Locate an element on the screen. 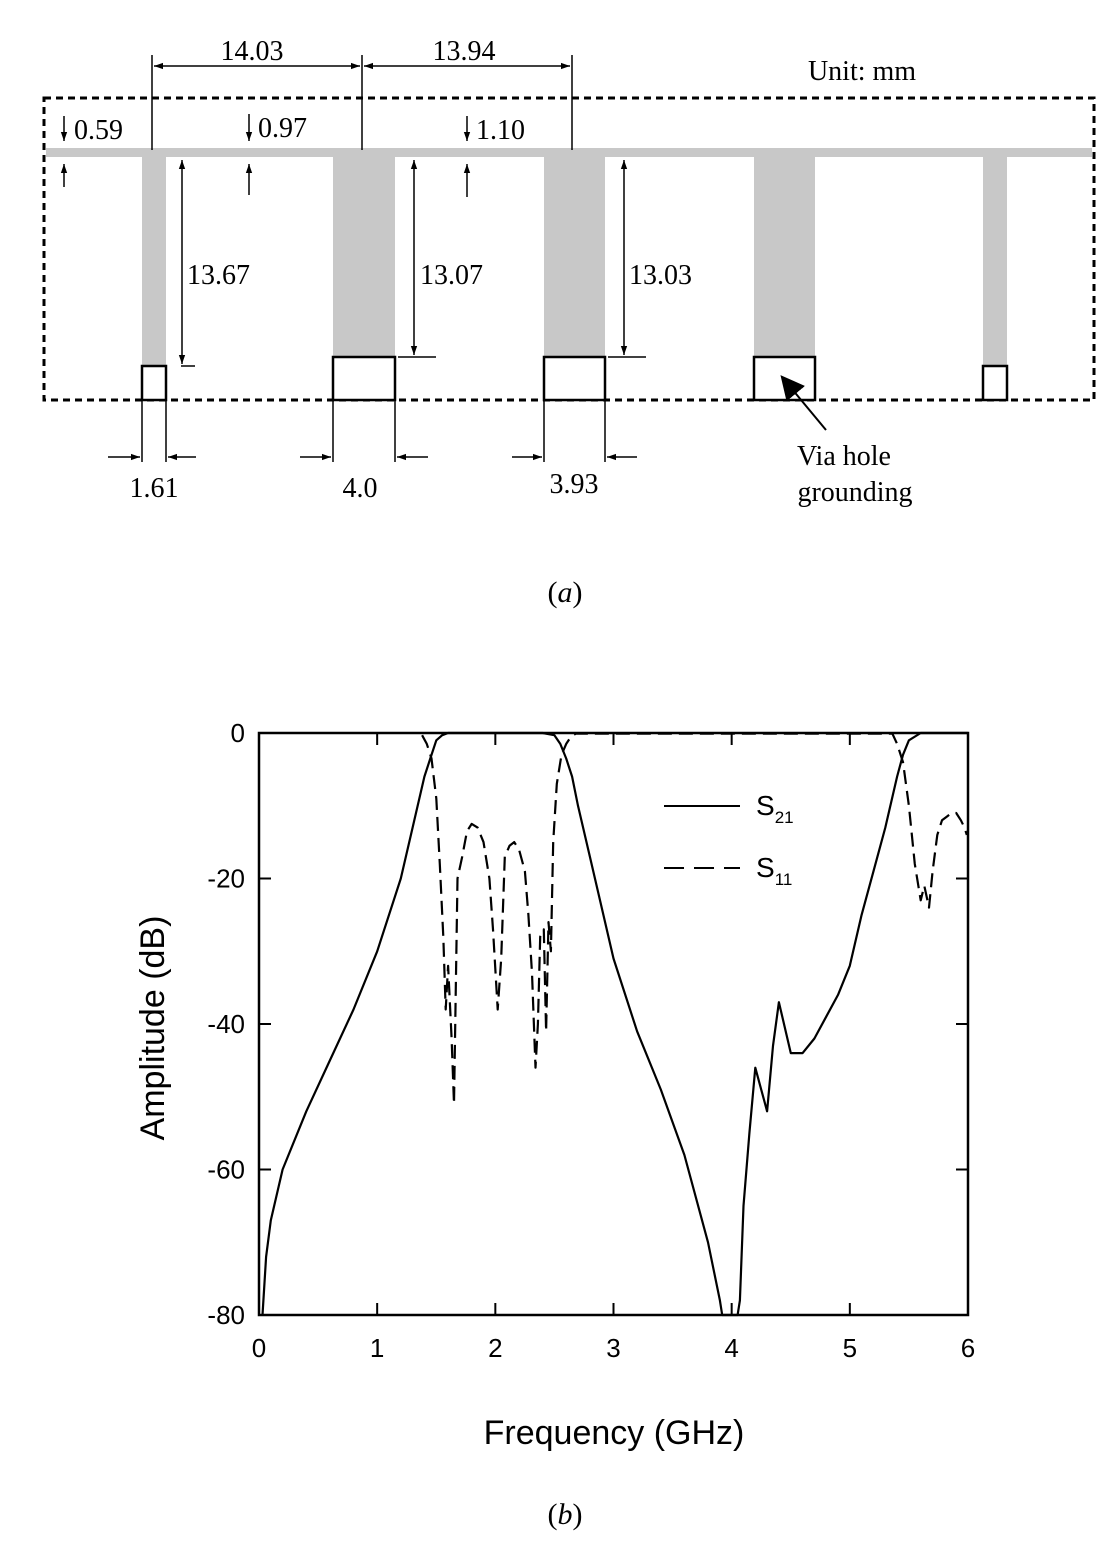  line-width-label-1: 0.59 is located at coordinates (98, 130).